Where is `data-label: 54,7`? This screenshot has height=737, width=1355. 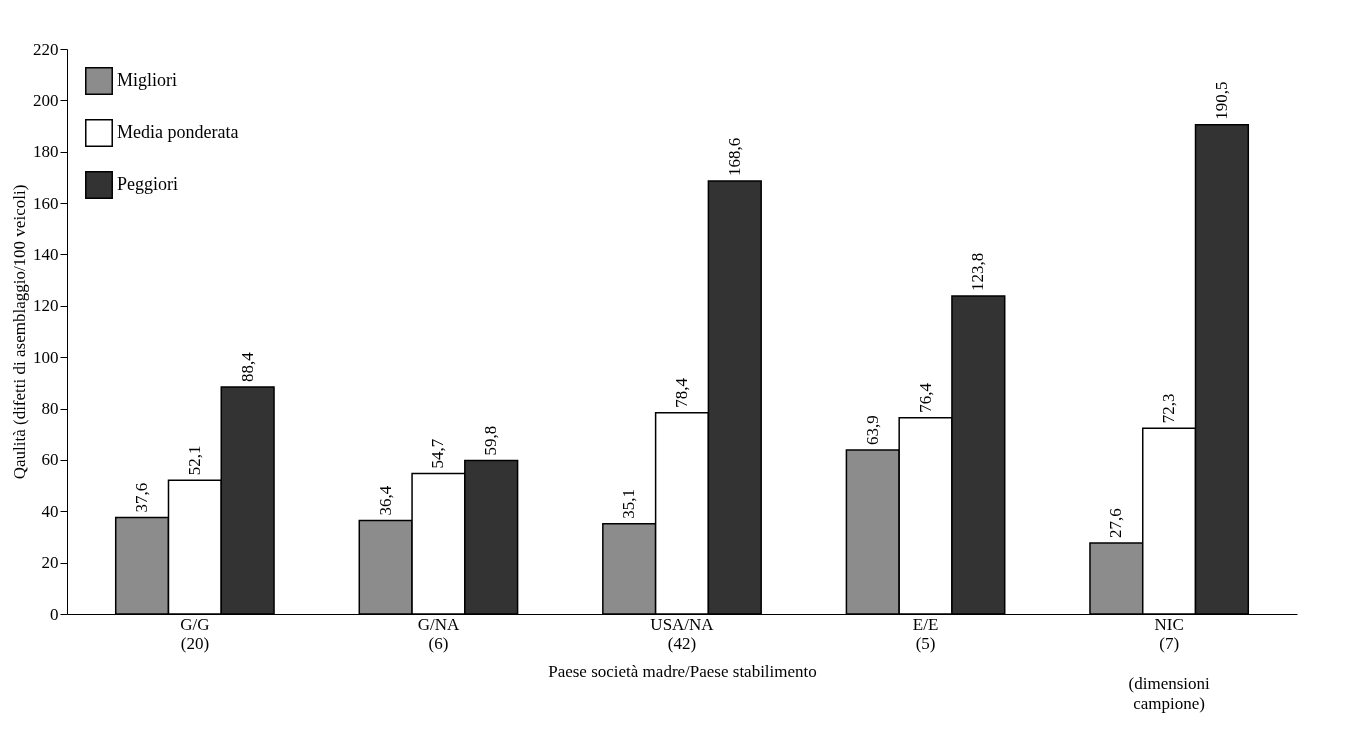 data-label: 54,7 is located at coordinates (438, 453).